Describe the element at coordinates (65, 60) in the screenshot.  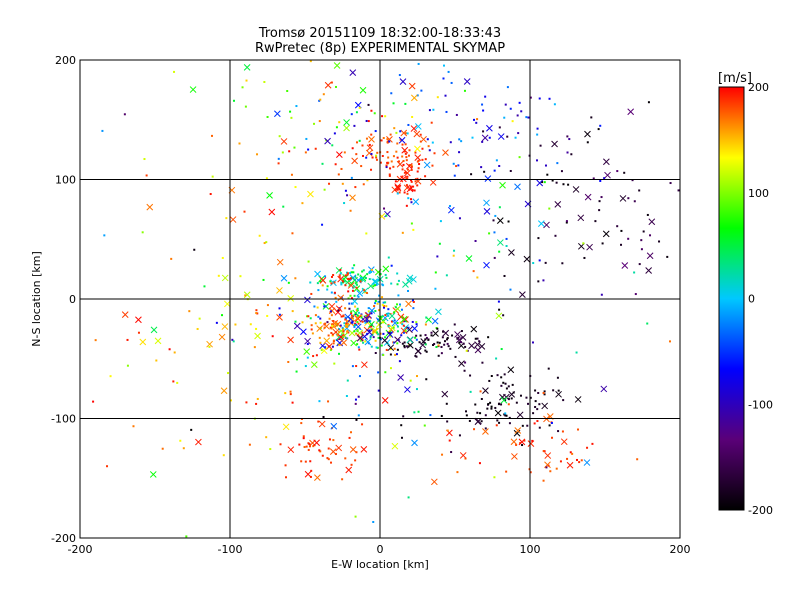
I see `y-tick-label: 200` at that location.